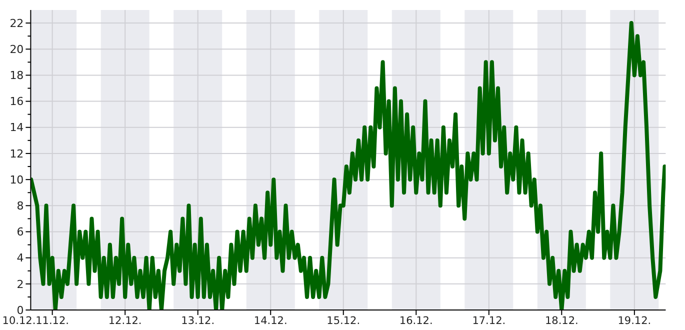  Describe the element at coordinates (416, 321) in the screenshot. I see `x-tick-label: 16.12.` at that location.